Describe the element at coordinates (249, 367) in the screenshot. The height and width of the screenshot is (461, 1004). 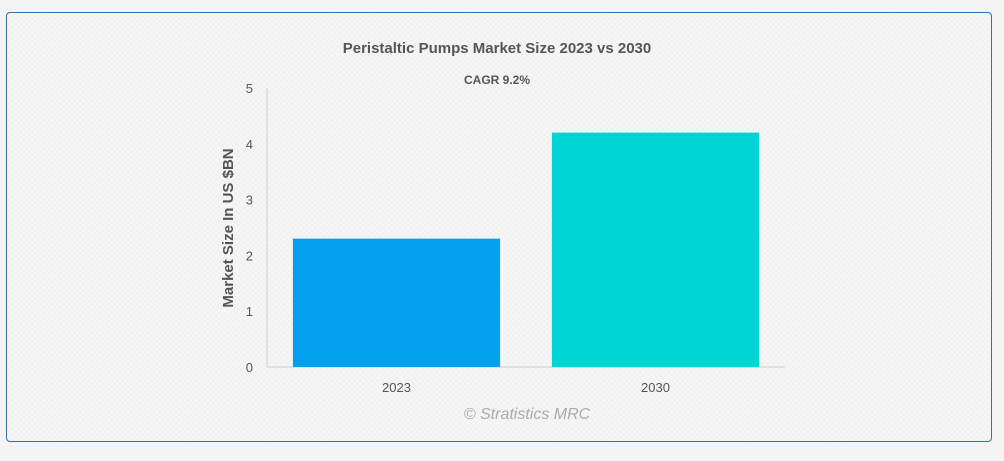
I see `y-tick-label: 0` at that location.